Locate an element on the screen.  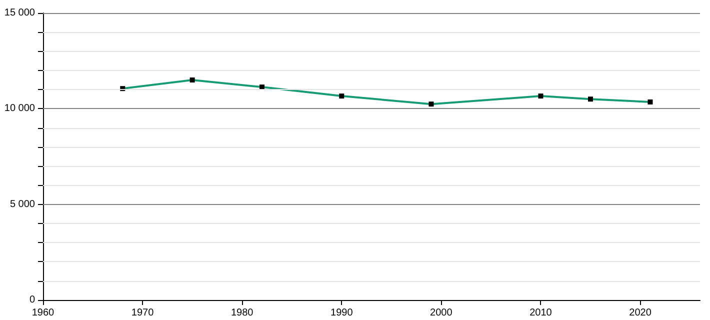
y-tick-label: 0 is located at coordinates (32, 300).